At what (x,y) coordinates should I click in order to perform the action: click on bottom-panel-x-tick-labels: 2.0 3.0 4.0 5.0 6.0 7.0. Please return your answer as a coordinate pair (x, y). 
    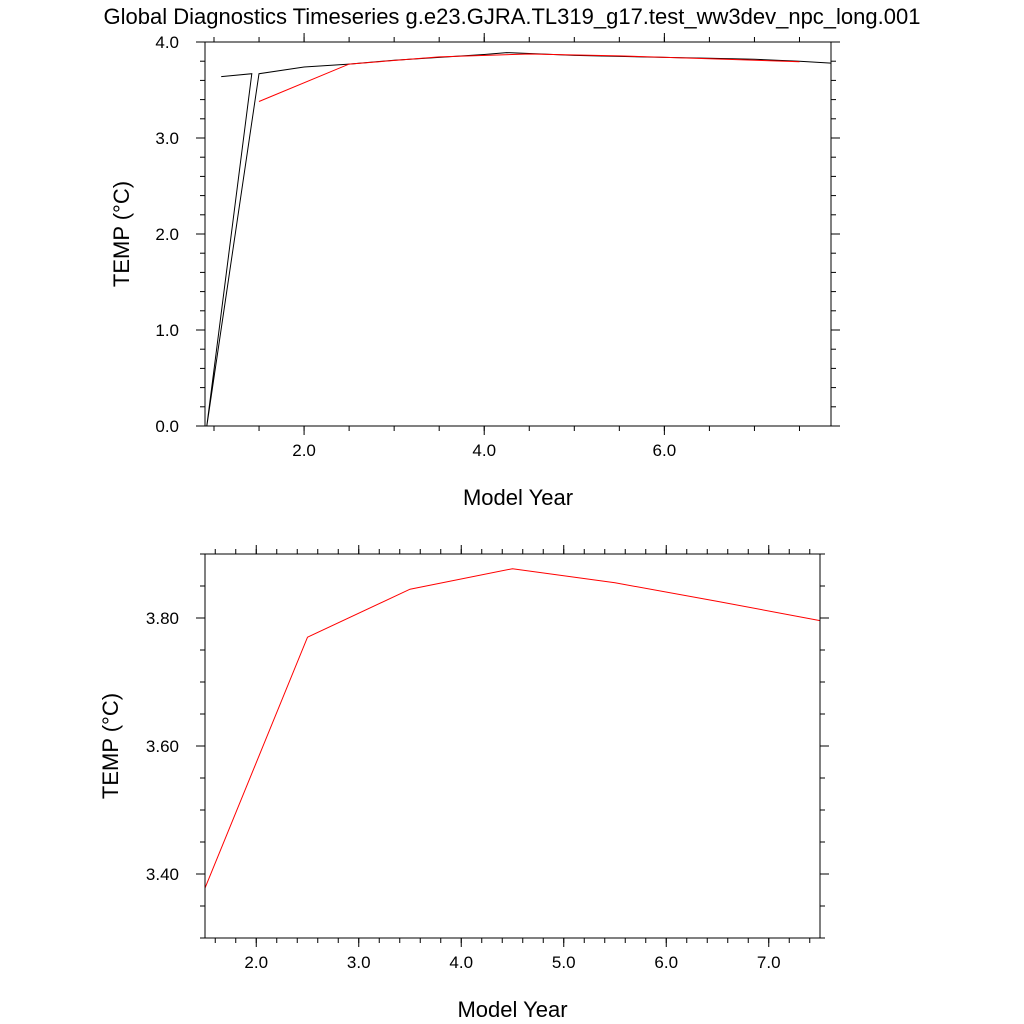
    Looking at the image, I should click on (512, 962).